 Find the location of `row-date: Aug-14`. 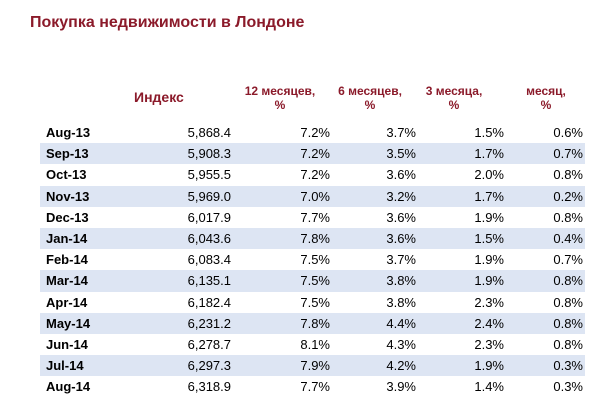

row-date: Aug-14 is located at coordinates (68, 387).